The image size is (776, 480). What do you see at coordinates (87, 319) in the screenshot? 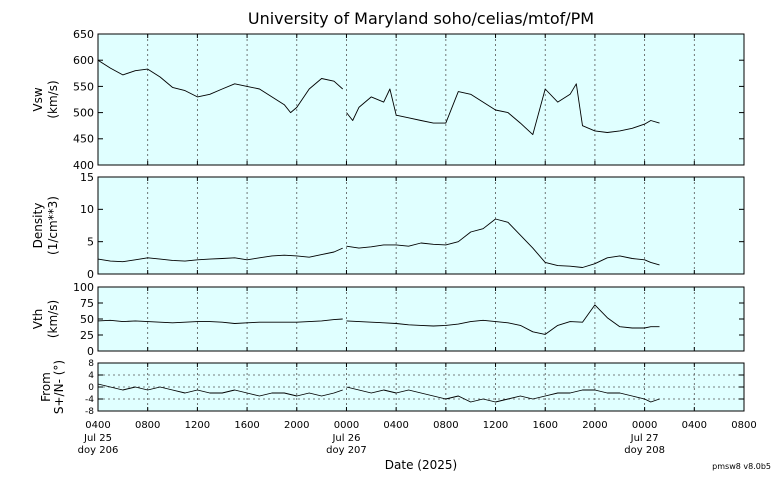
I see `y-tick-label: 50` at bounding box center [87, 319].